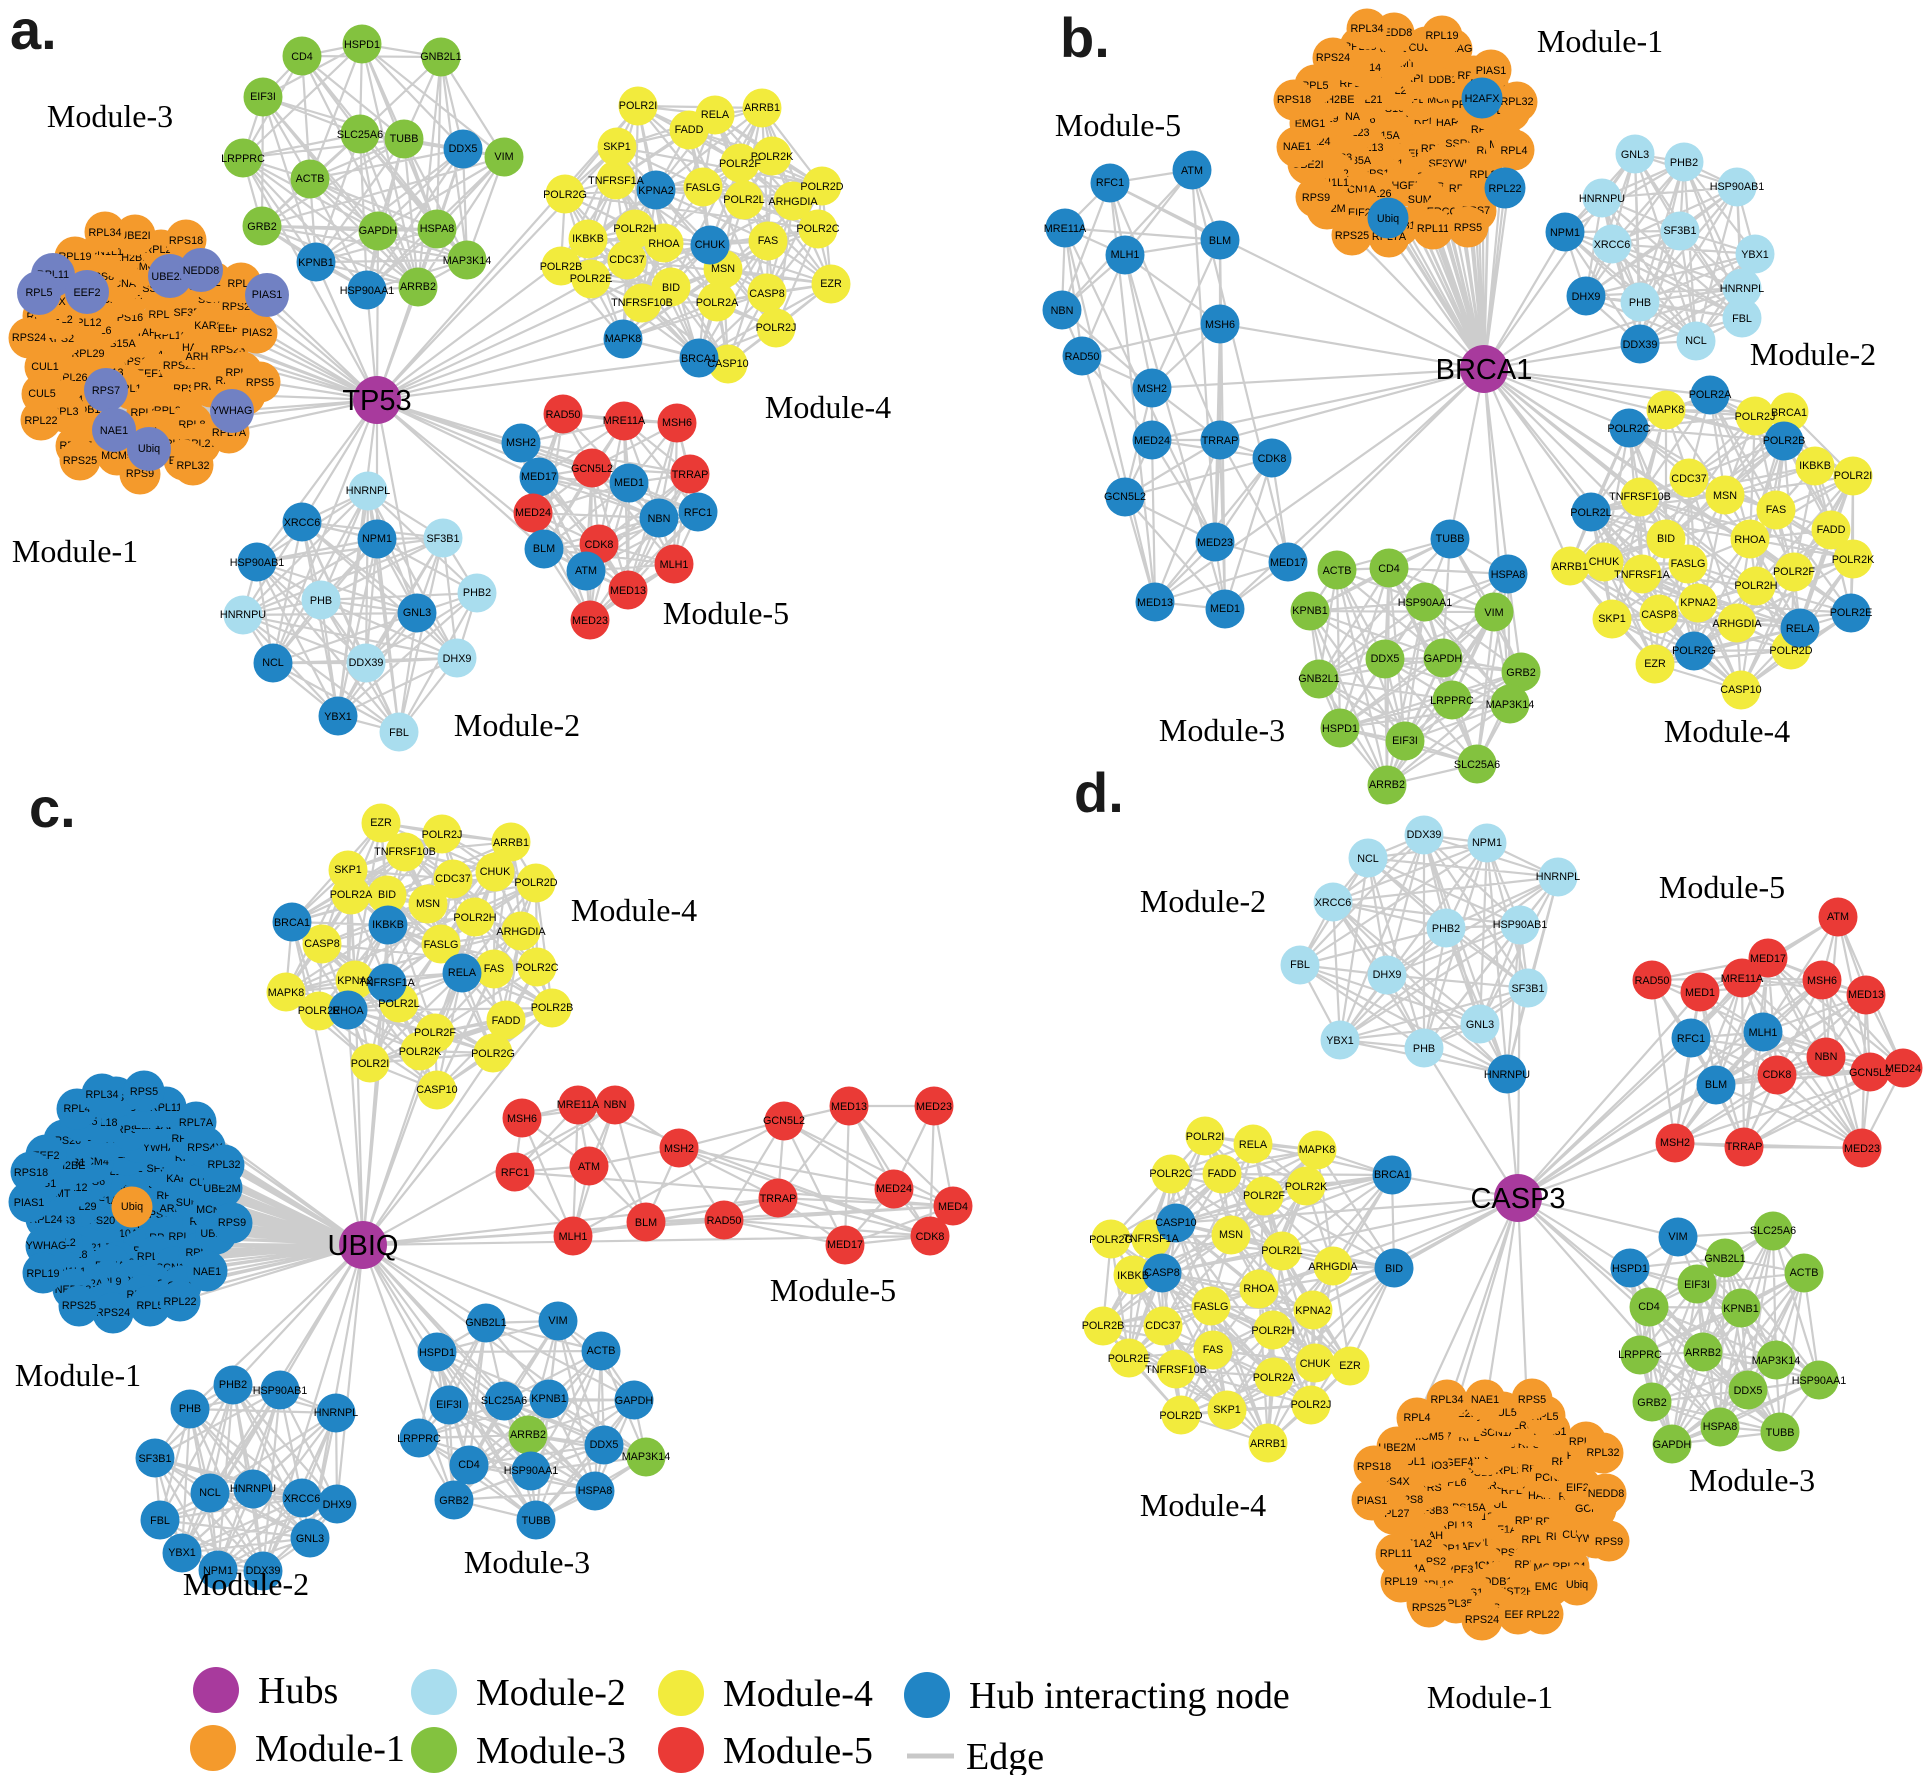  I want to click on svg-text: ARRB1, so click(762, 108).